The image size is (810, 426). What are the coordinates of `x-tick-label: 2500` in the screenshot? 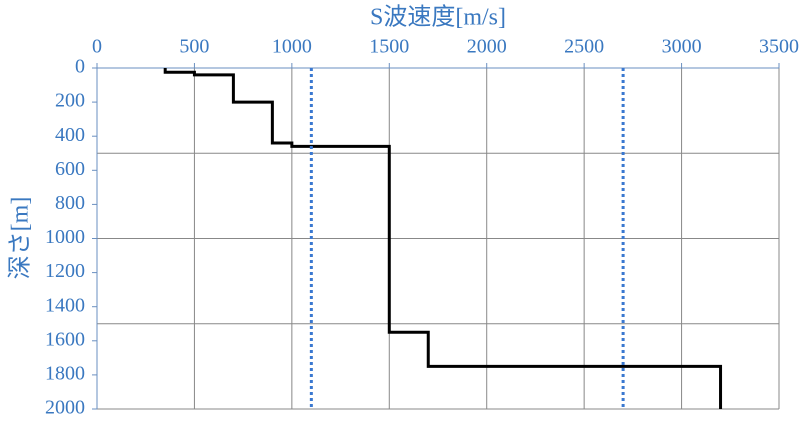 It's located at (584, 47).